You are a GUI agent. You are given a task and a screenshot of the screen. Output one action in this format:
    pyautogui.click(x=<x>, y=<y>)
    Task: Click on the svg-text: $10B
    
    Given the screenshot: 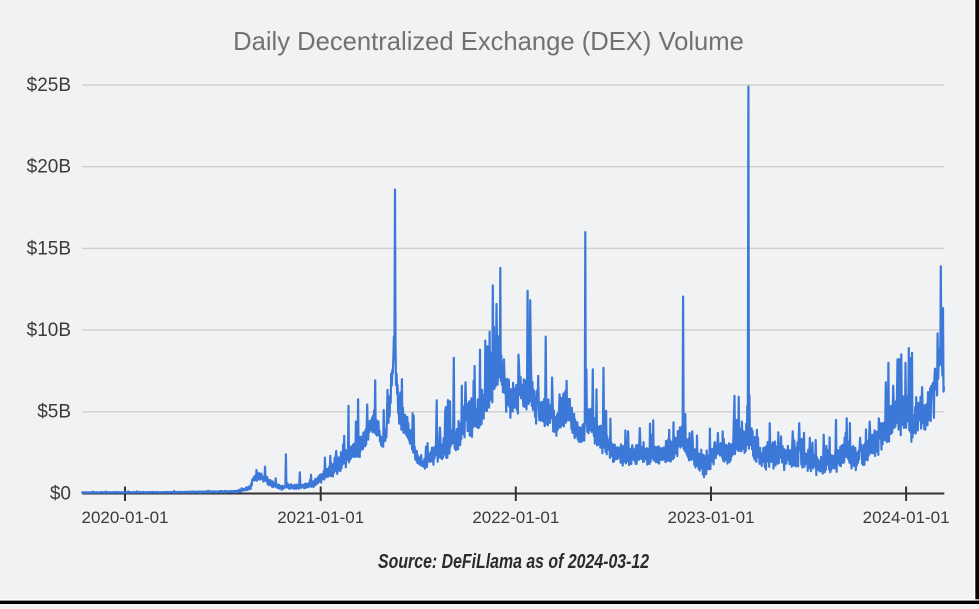 What is the action you would take?
    pyautogui.click(x=49, y=330)
    